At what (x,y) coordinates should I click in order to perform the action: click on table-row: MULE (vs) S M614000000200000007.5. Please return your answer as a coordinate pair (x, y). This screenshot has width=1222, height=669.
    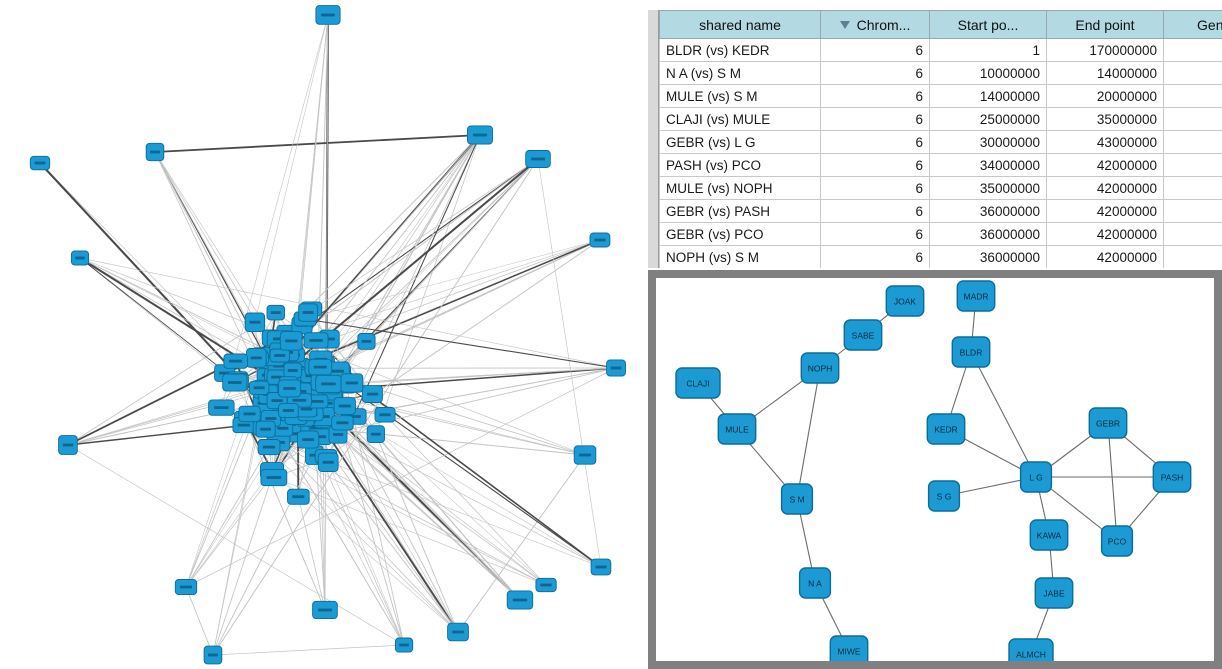
    Looking at the image, I should click on (940, 96).